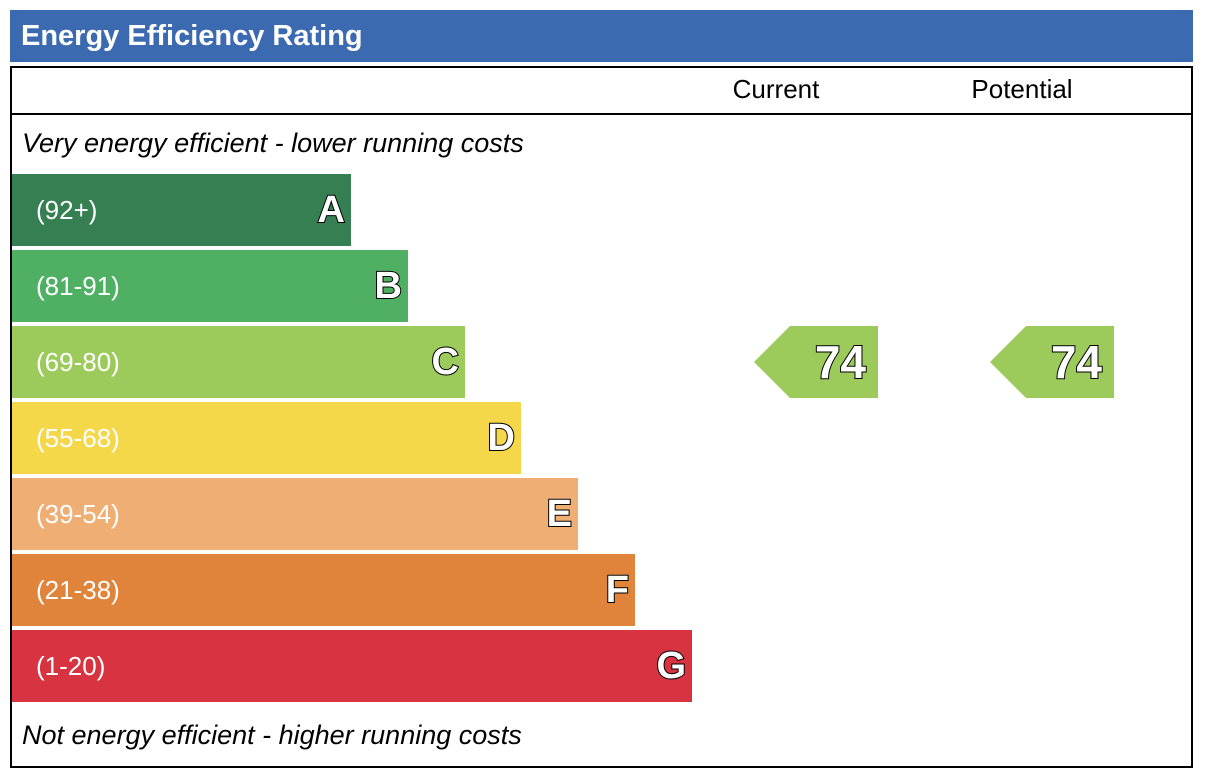 This screenshot has width=1212, height=780. I want to click on band-range-label: (69-80), so click(78, 362).